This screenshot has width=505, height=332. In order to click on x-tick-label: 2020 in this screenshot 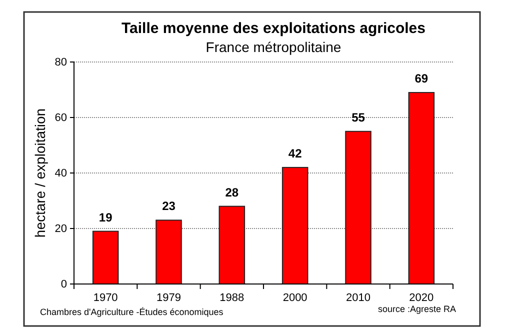, I will do `click(421, 298)`.